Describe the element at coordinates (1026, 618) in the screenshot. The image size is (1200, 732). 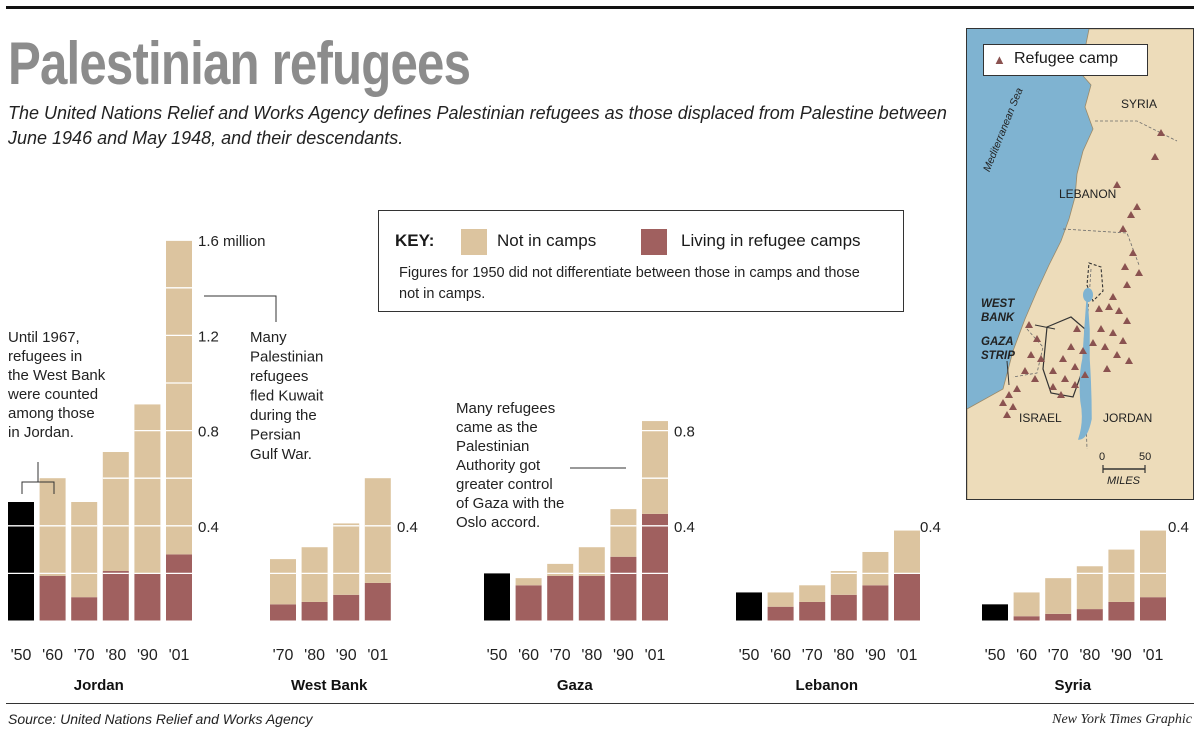
I see `bar-syria-60-in-camps` at that location.